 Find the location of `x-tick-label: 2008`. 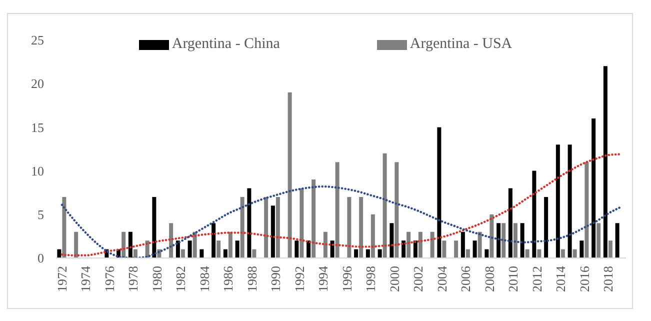

x-tick-label: 2008 is located at coordinates (489, 279).